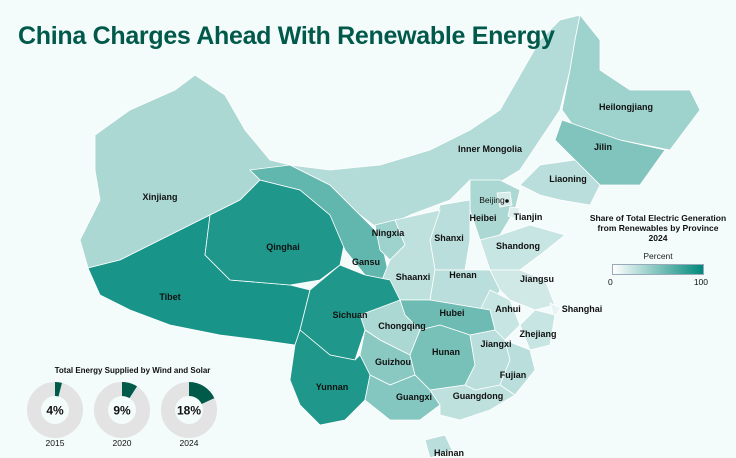 This screenshot has height=458, width=736. I want to click on donut-value: 4%, so click(55, 411).